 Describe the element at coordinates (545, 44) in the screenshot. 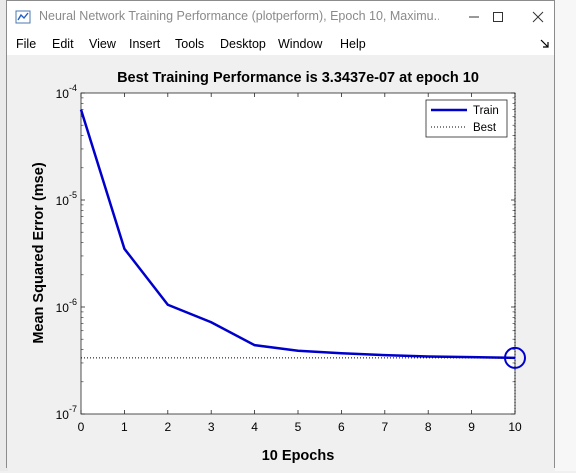

I see `dock-arrow-icon` at that location.